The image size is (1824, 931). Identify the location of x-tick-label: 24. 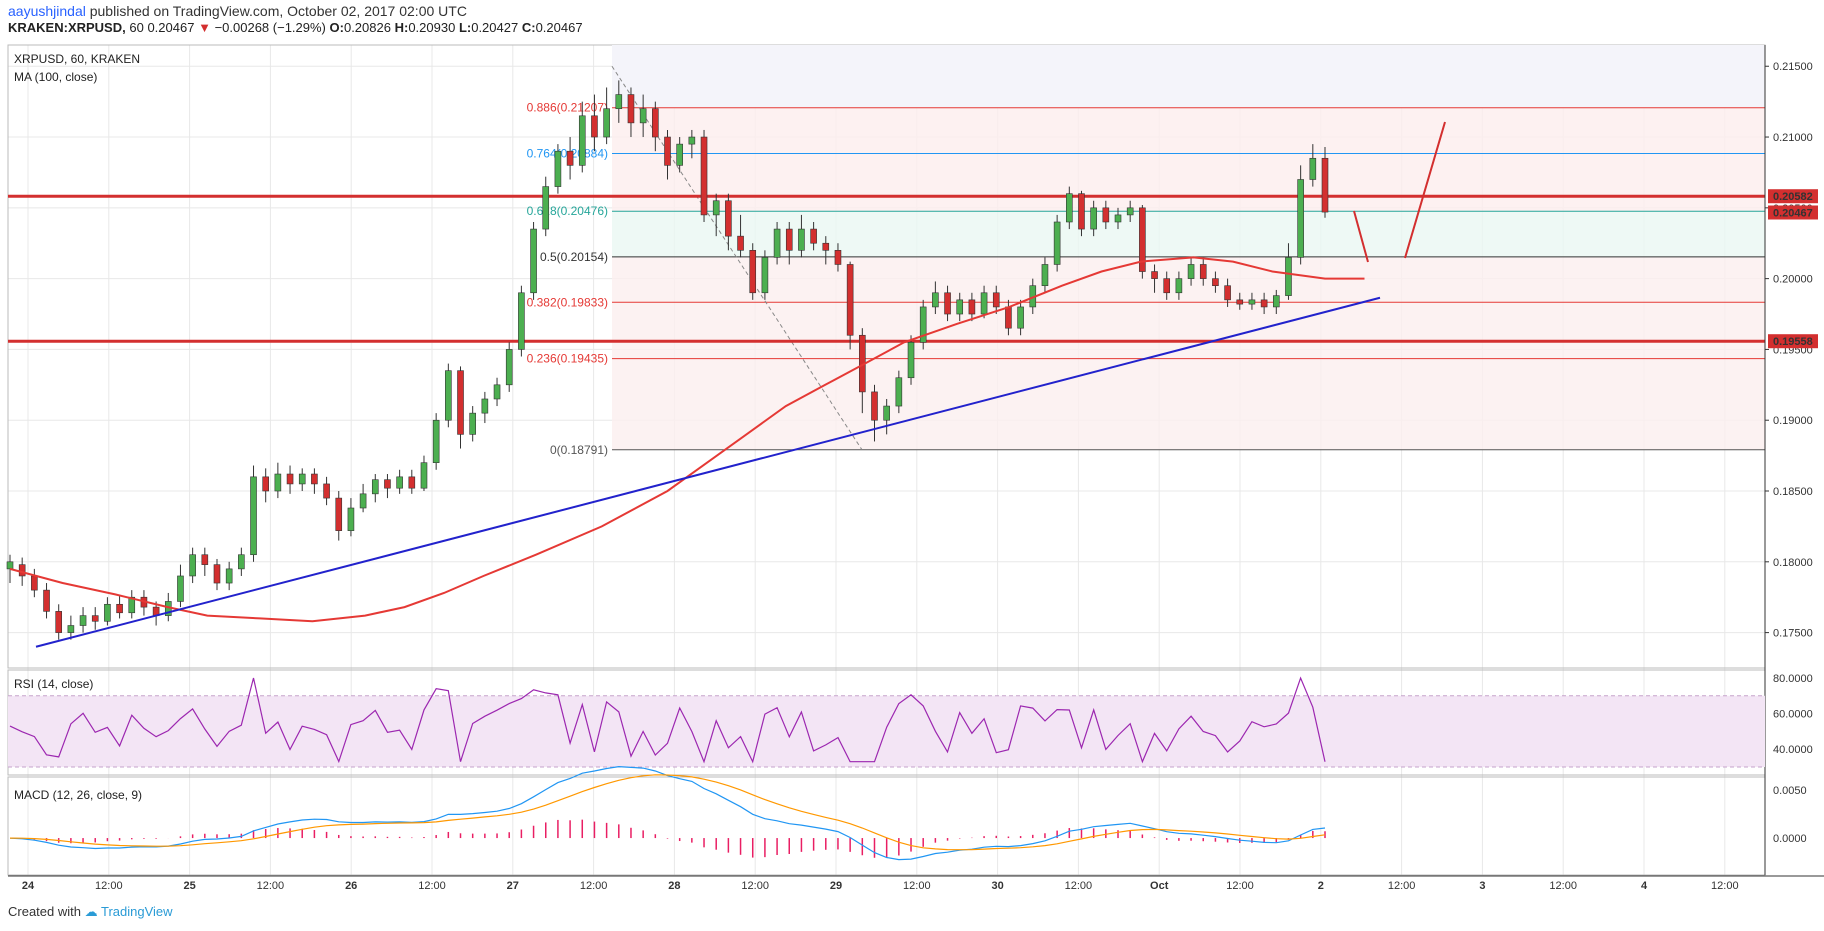
(28, 886).